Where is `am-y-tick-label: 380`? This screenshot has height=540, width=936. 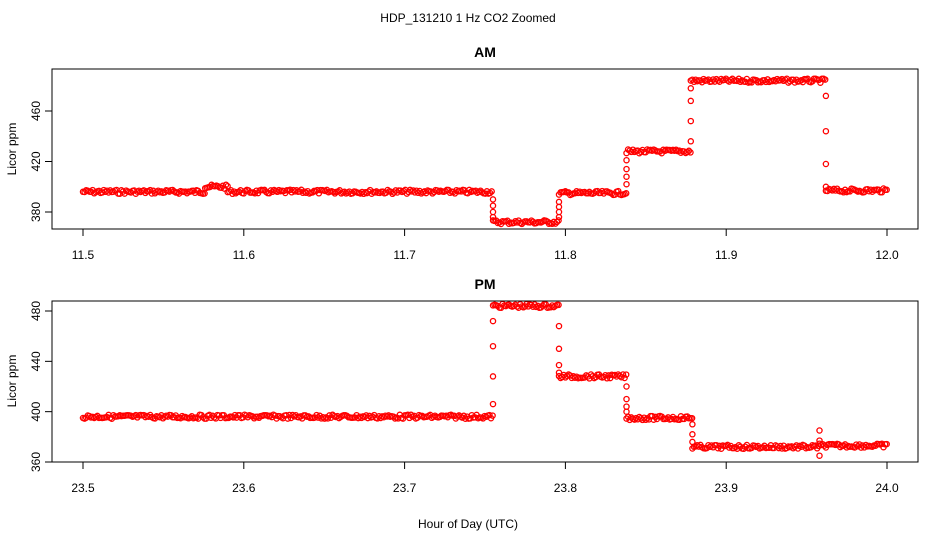 am-y-tick-label: 380 is located at coordinates (36, 212).